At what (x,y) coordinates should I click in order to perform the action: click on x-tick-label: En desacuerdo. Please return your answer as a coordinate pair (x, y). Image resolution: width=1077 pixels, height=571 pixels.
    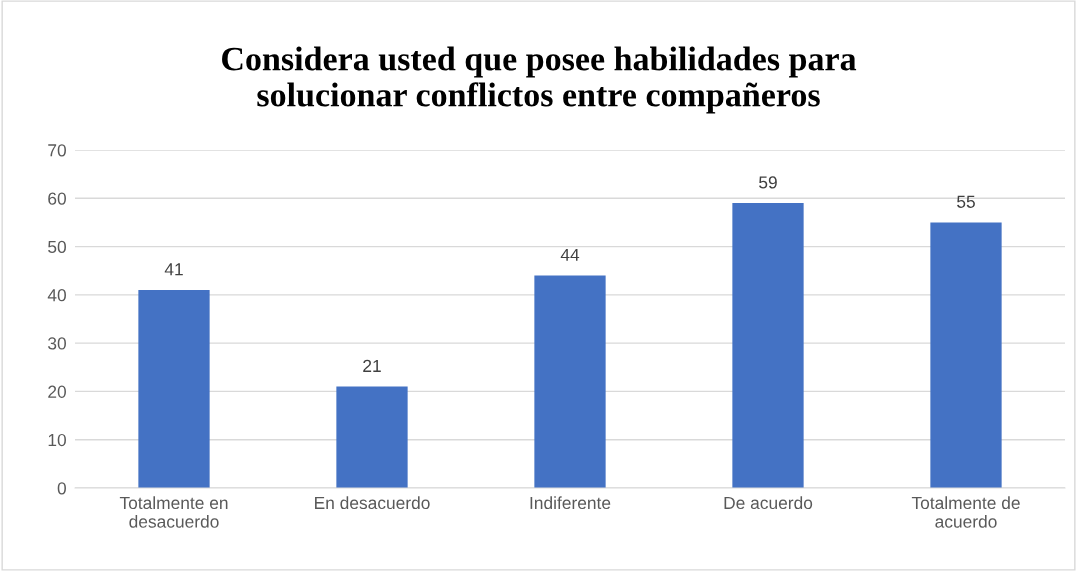
    Looking at the image, I should click on (372, 503).